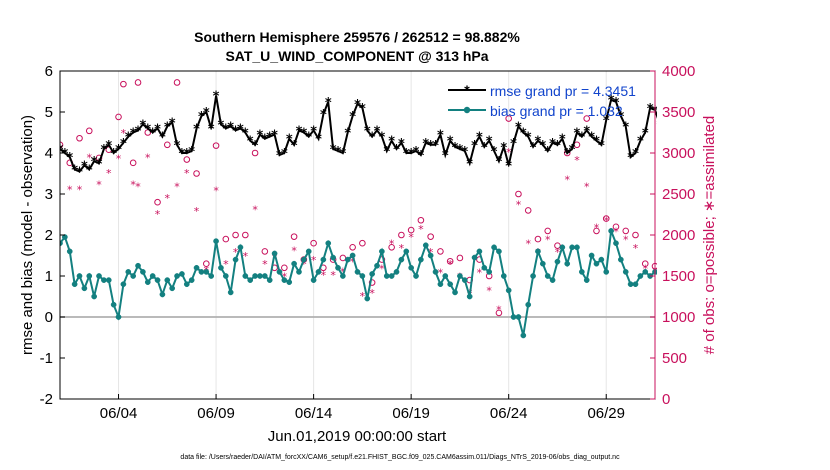 The image size is (830, 470). Describe the element at coordinates (411, 413) in the screenshot. I see `x-tick-label: 06/19` at that location.